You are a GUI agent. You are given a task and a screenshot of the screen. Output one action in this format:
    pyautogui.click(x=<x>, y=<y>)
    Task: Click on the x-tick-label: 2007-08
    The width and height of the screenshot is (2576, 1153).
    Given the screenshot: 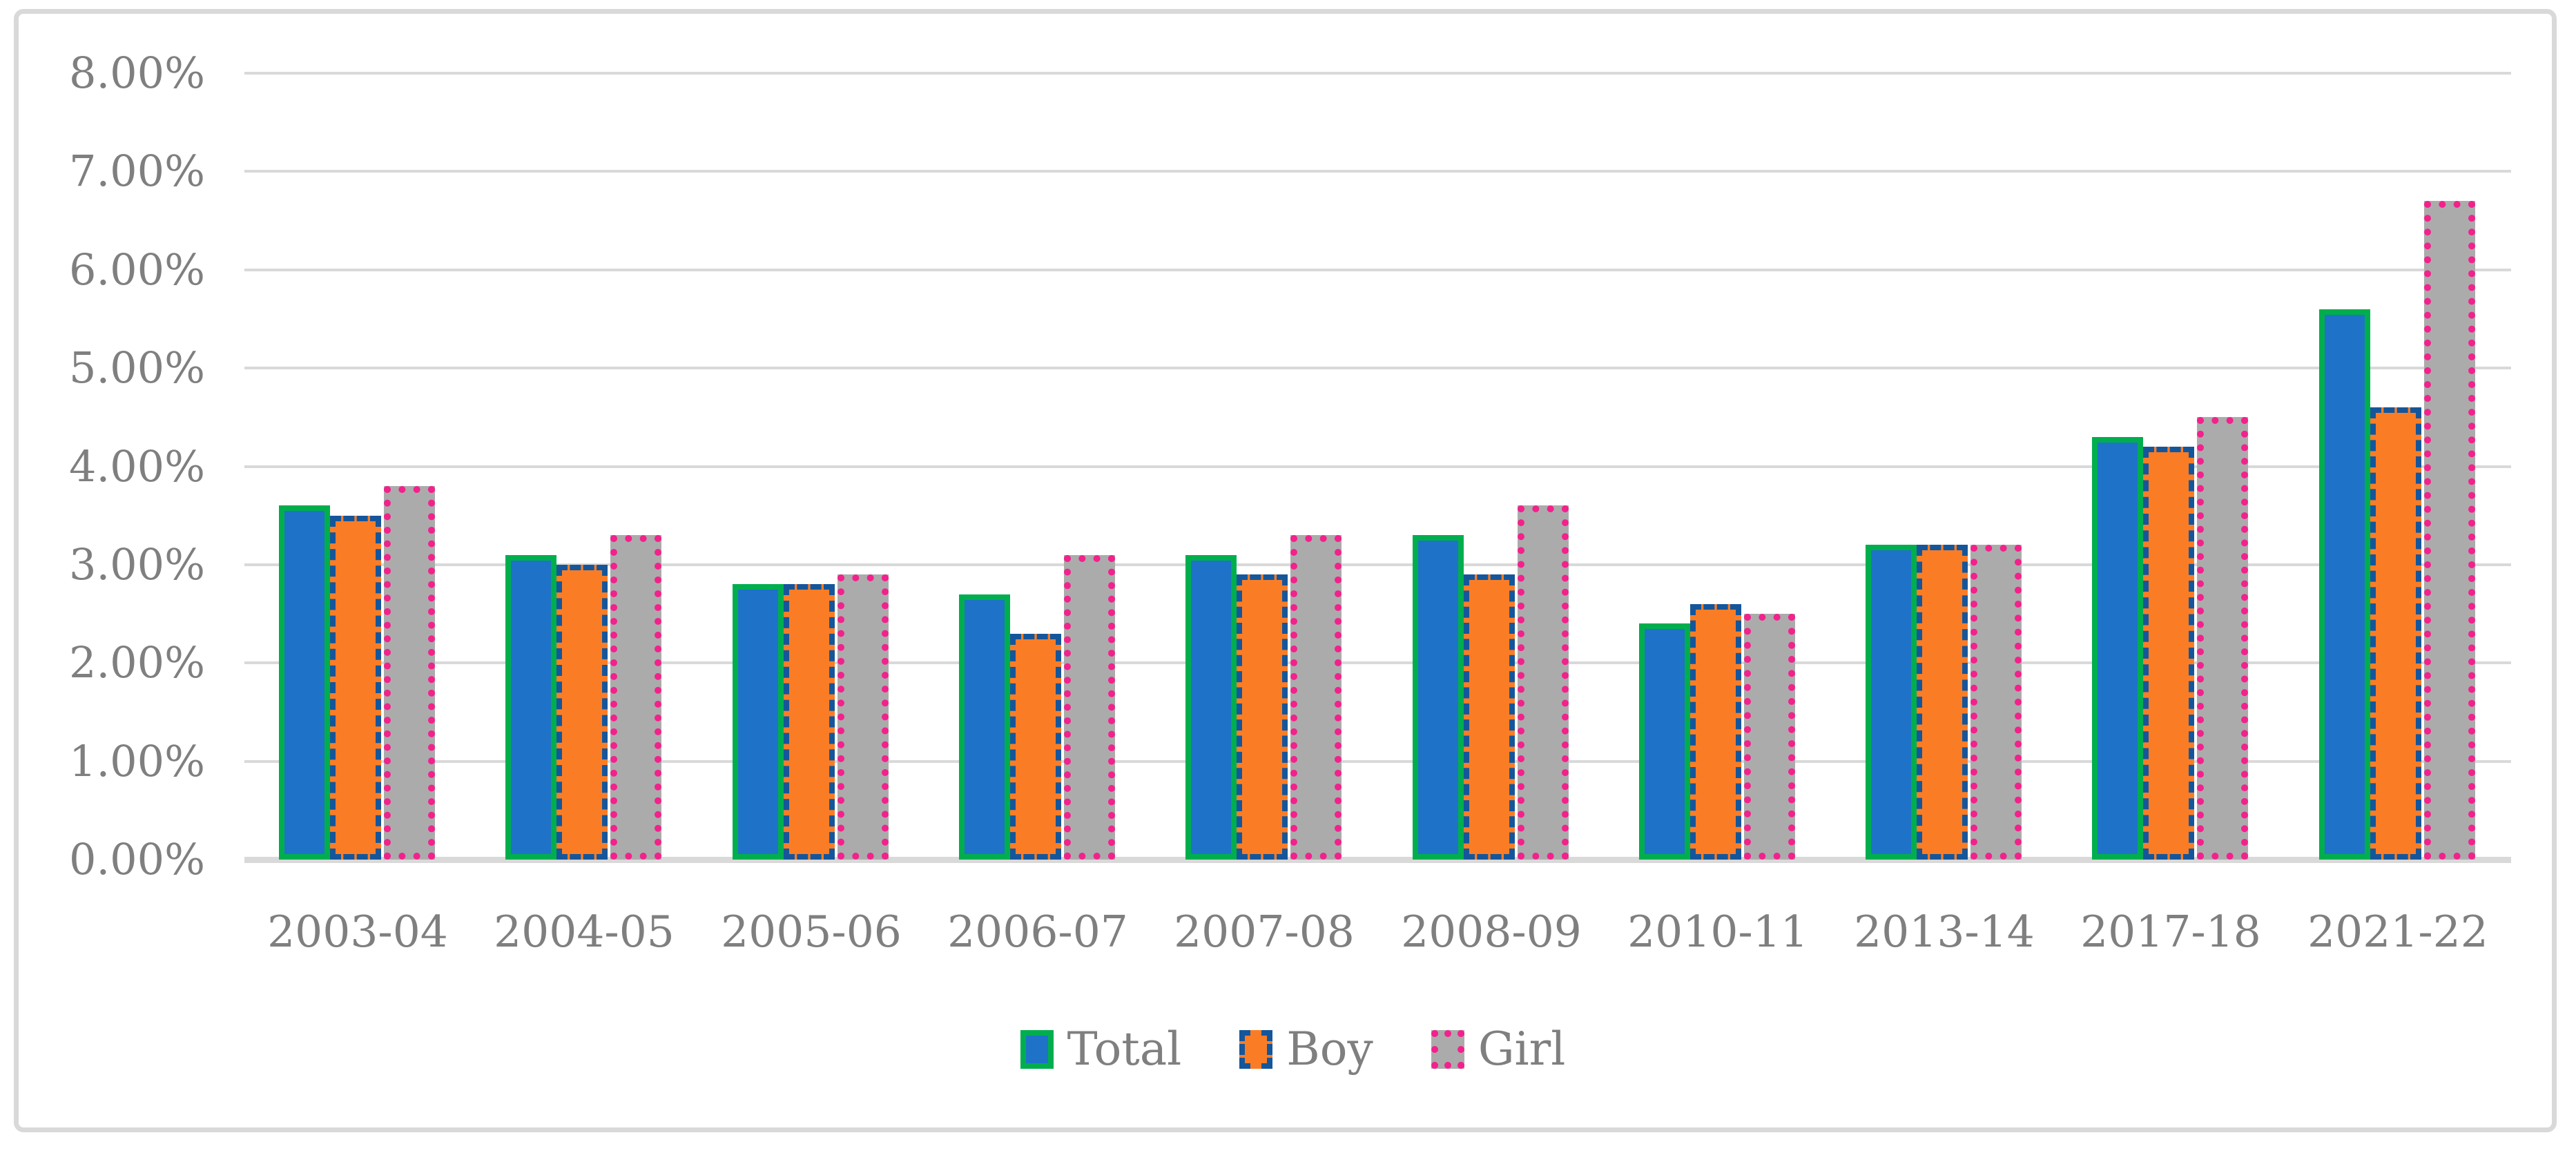 What is the action you would take?
    pyautogui.click(x=1264, y=932)
    